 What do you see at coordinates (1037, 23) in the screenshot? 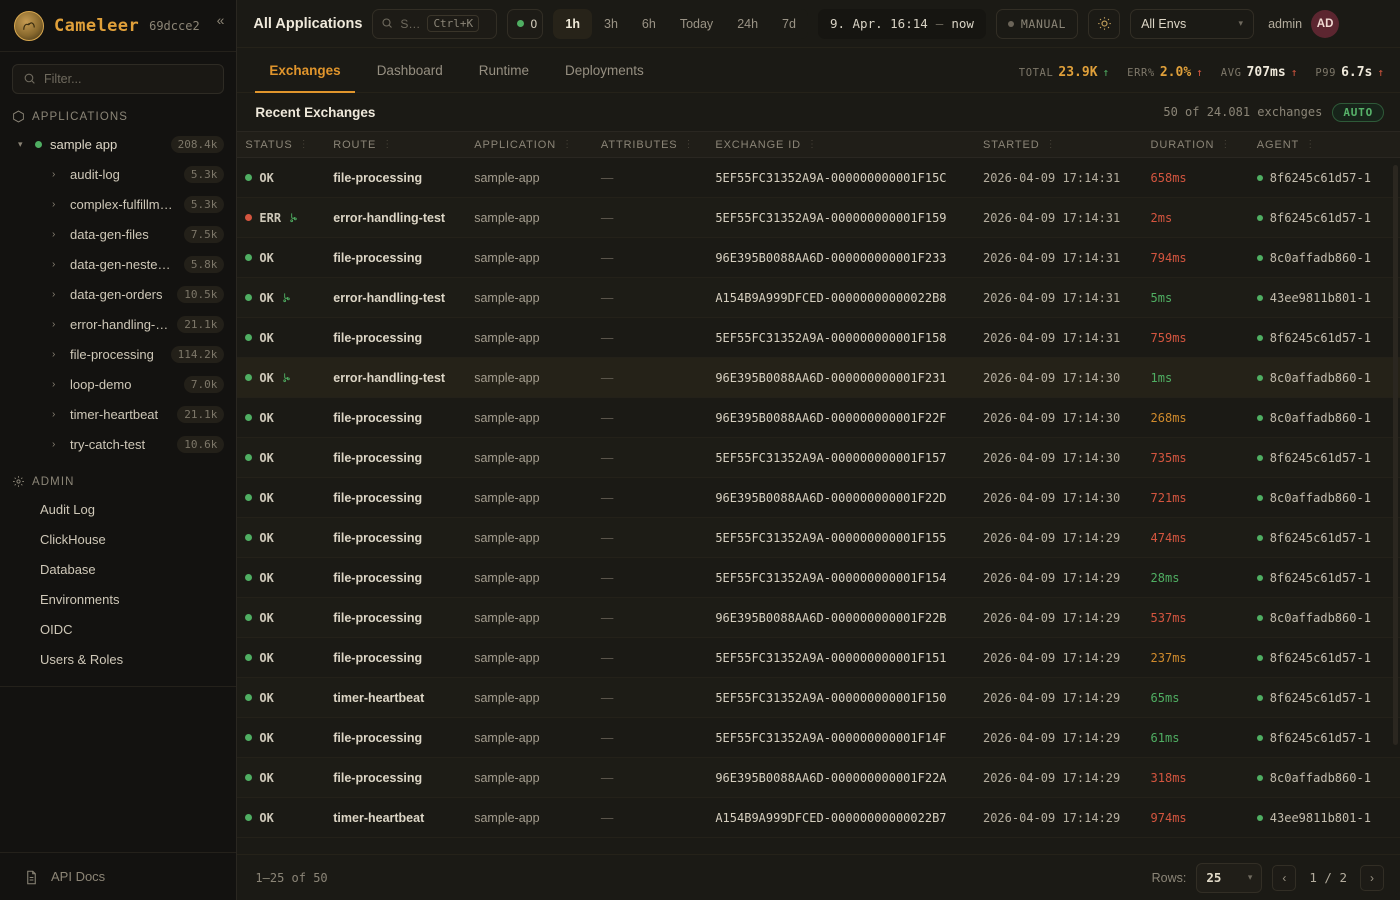
I see `refresh-mode-chip: MANUAL` at bounding box center [1037, 23].